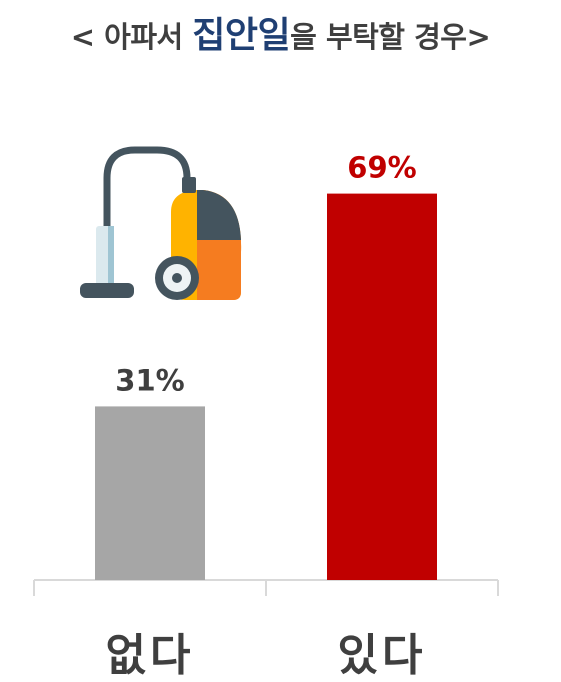 This screenshot has height=682, width=561. I want to click on title-highlight: 집안일, so click(241, 35).